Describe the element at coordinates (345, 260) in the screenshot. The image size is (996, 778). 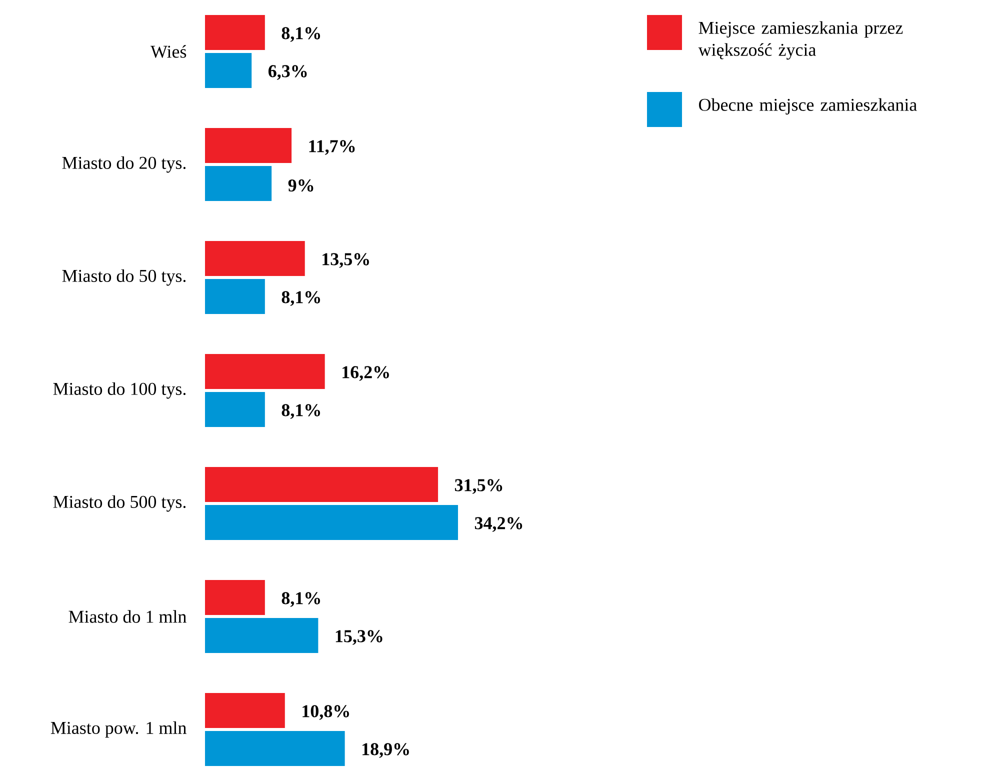
I see `data-label: 13,5%` at that location.